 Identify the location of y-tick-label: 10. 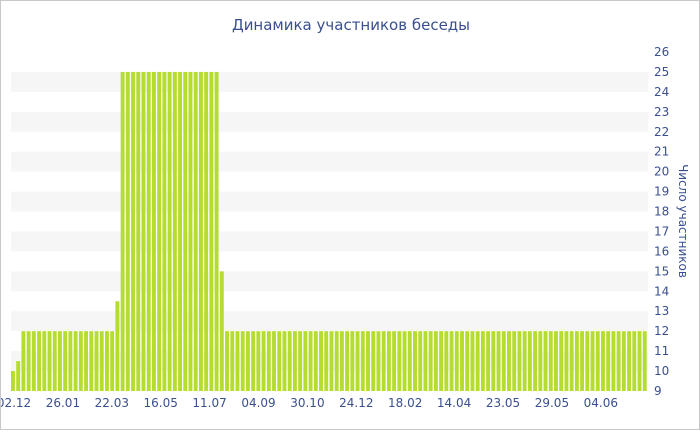
(661, 371).